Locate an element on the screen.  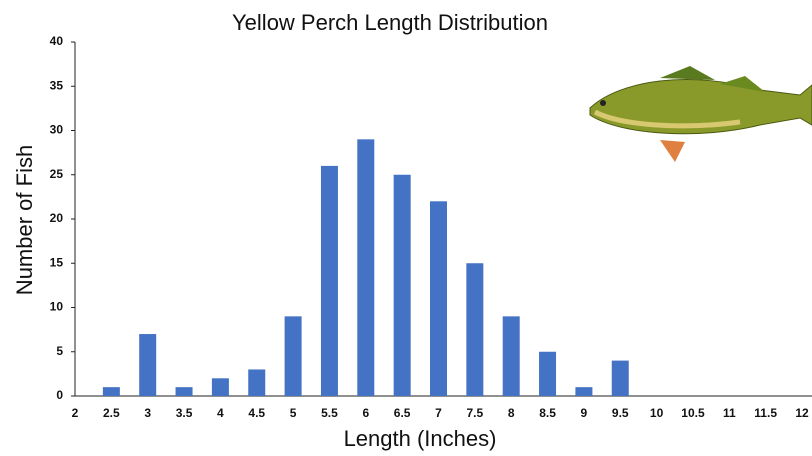
y-tick-label: 0 is located at coordinates (59, 395).